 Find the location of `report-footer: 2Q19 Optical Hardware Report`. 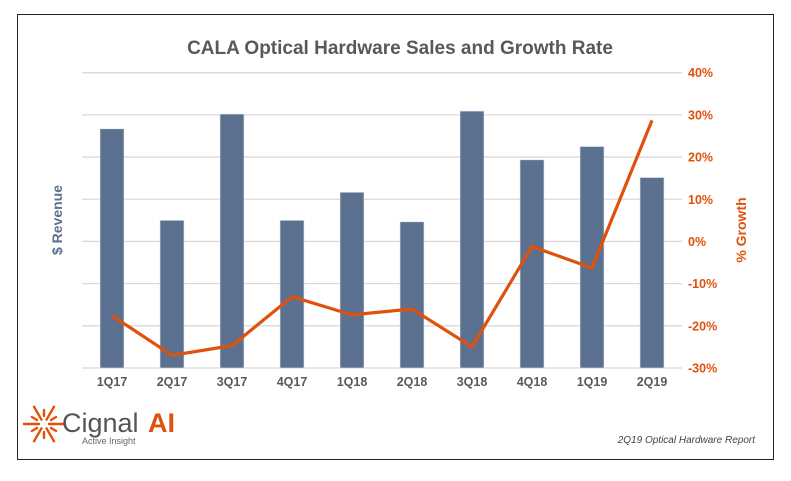

report-footer: 2Q19 Optical Hardware Report is located at coordinates (687, 440).